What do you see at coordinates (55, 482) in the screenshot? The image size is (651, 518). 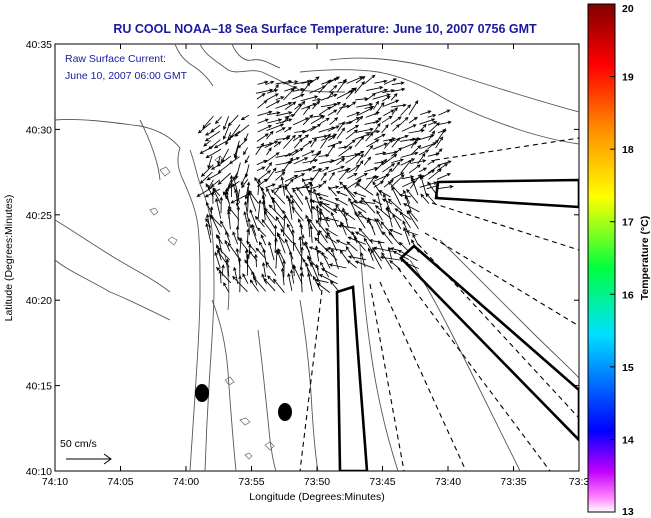 I see `x-tick-label: 74:10` at bounding box center [55, 482].